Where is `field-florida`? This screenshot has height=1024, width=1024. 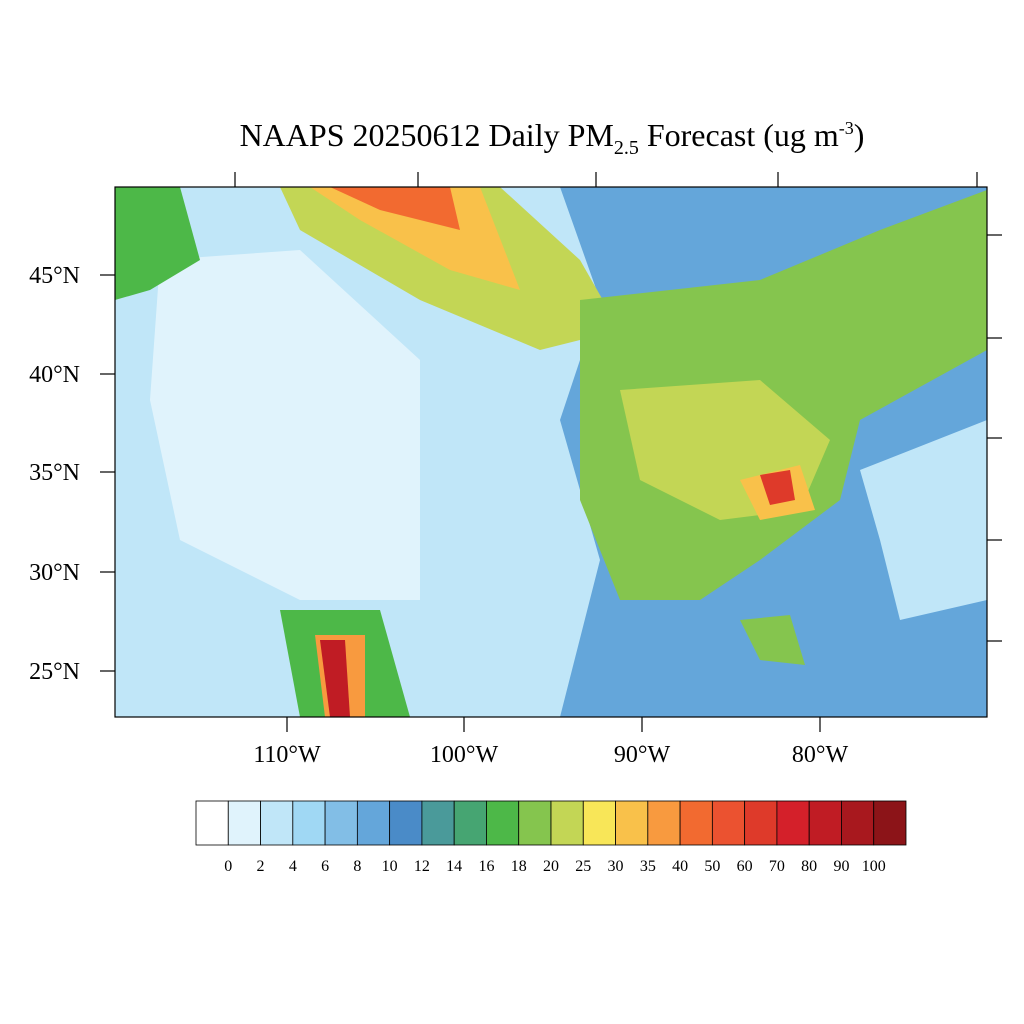 field-florida is located at coordinates (772, 640).